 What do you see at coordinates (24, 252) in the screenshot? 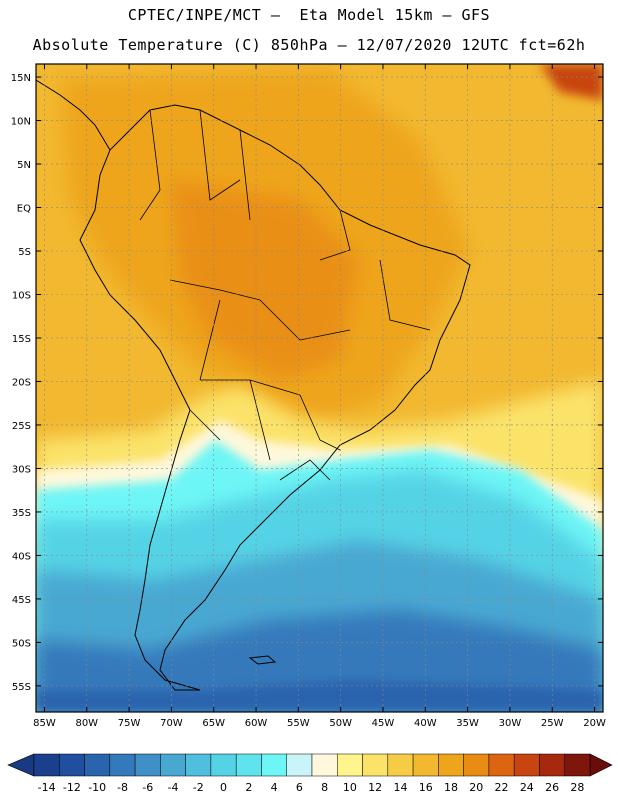
I see `lat-tick-label: 5S` at bounding box center [24, 252].